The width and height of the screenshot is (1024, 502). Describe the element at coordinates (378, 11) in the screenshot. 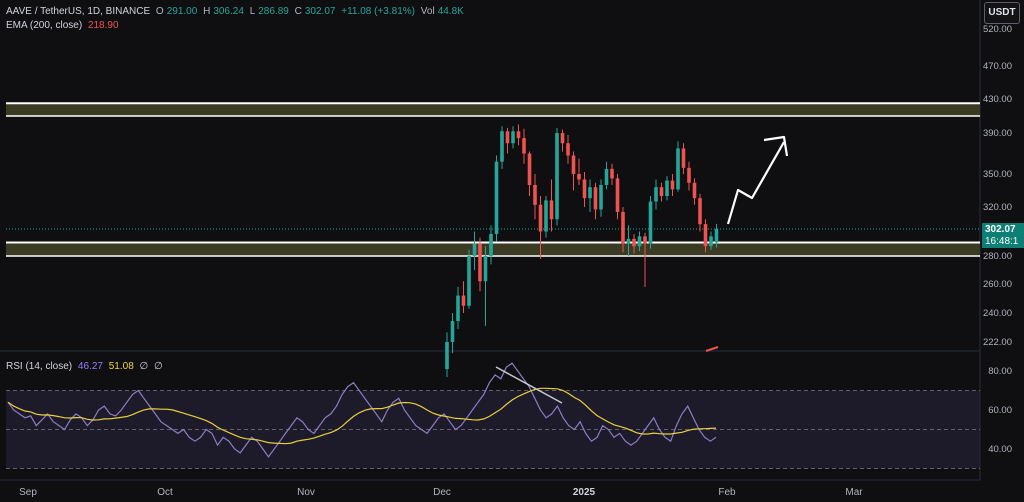

I see `change-value: +11.08 (+3.81%)` at that location.